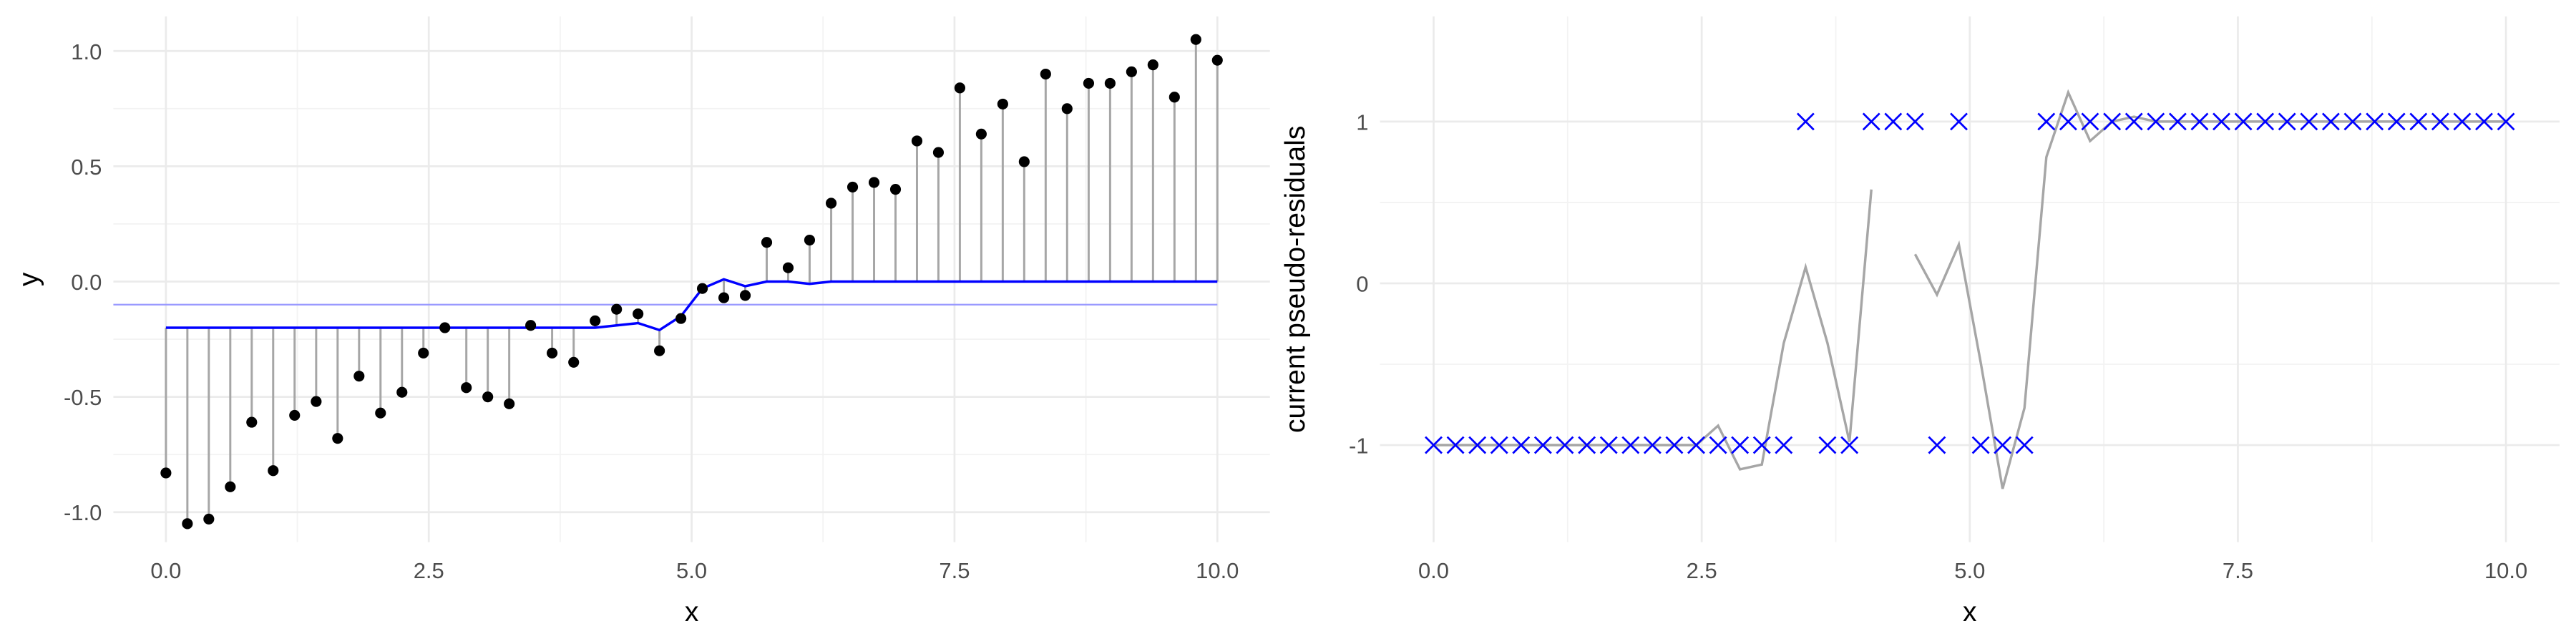 This screenshot has width=2576, height=644. What do you see at coordinates (1217, 570) in the screenshot?
I see `x-tick-label: 10.0` at bounding box center [1217, 570].